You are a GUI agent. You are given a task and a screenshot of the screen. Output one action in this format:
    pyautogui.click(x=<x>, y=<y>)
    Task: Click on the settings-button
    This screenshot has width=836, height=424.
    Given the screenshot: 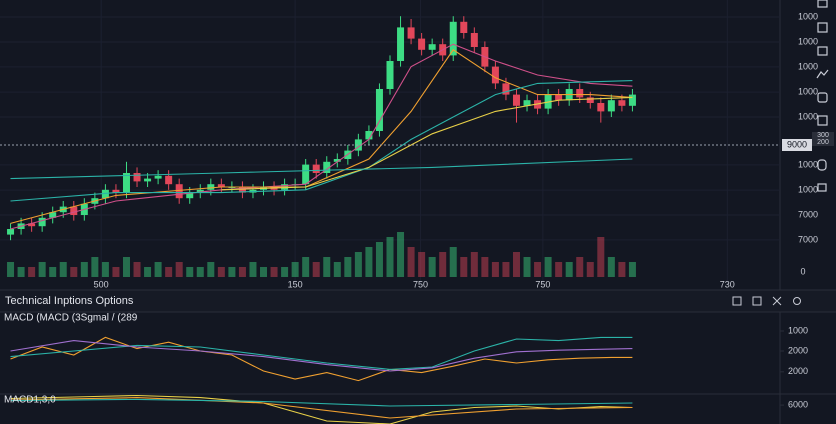 What is the action you would take?
    pyautogui.click(x=797, y=301)
    